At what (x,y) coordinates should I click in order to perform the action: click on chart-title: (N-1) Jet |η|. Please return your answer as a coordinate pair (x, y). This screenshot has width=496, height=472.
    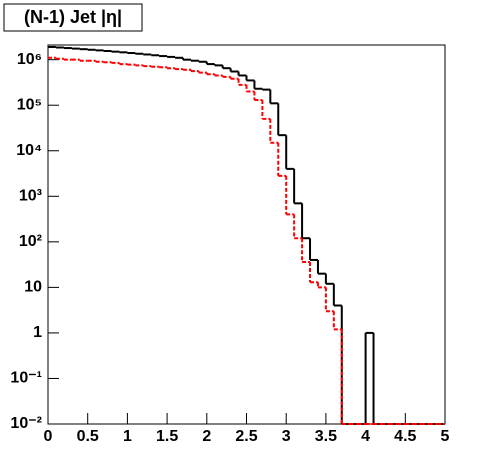
    Looking at the image, I should click on (73, 17).